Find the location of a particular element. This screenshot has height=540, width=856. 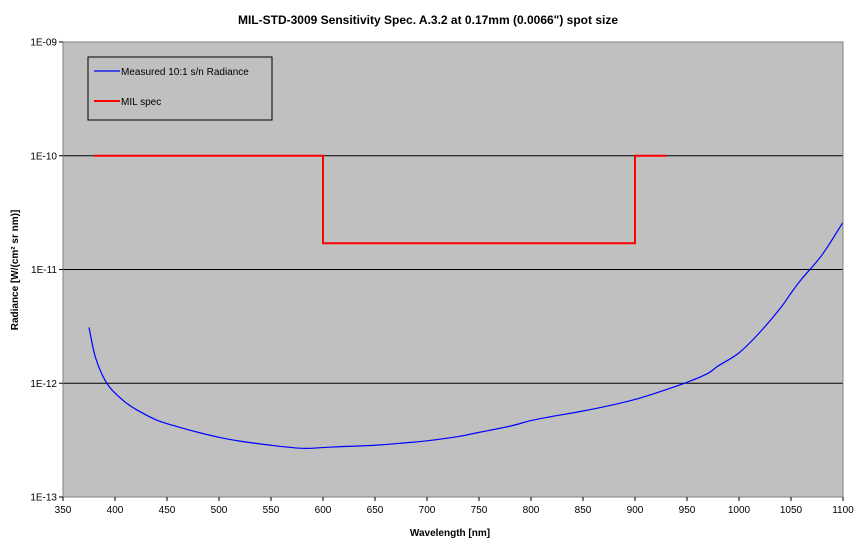

y-tick-label: 1E-09 is located at coordinates (43, 43).